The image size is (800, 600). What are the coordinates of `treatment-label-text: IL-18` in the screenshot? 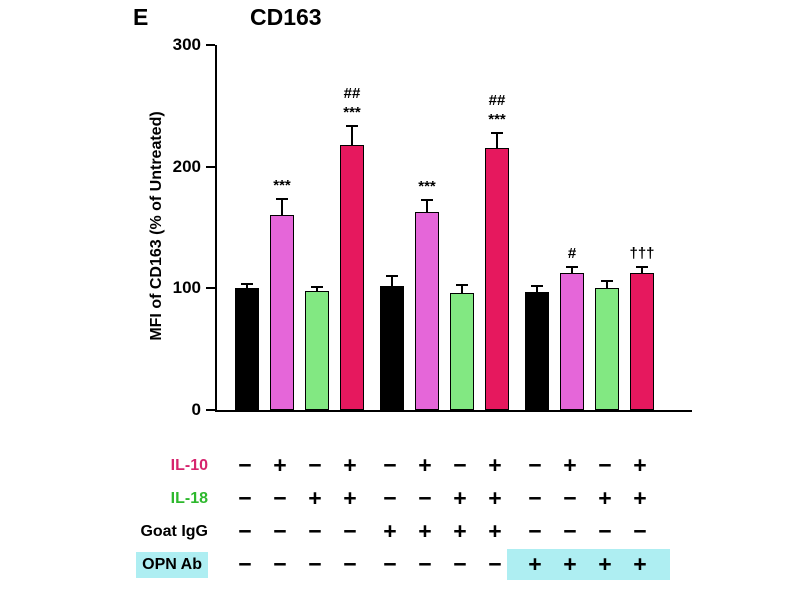 It's located at (189, 498).